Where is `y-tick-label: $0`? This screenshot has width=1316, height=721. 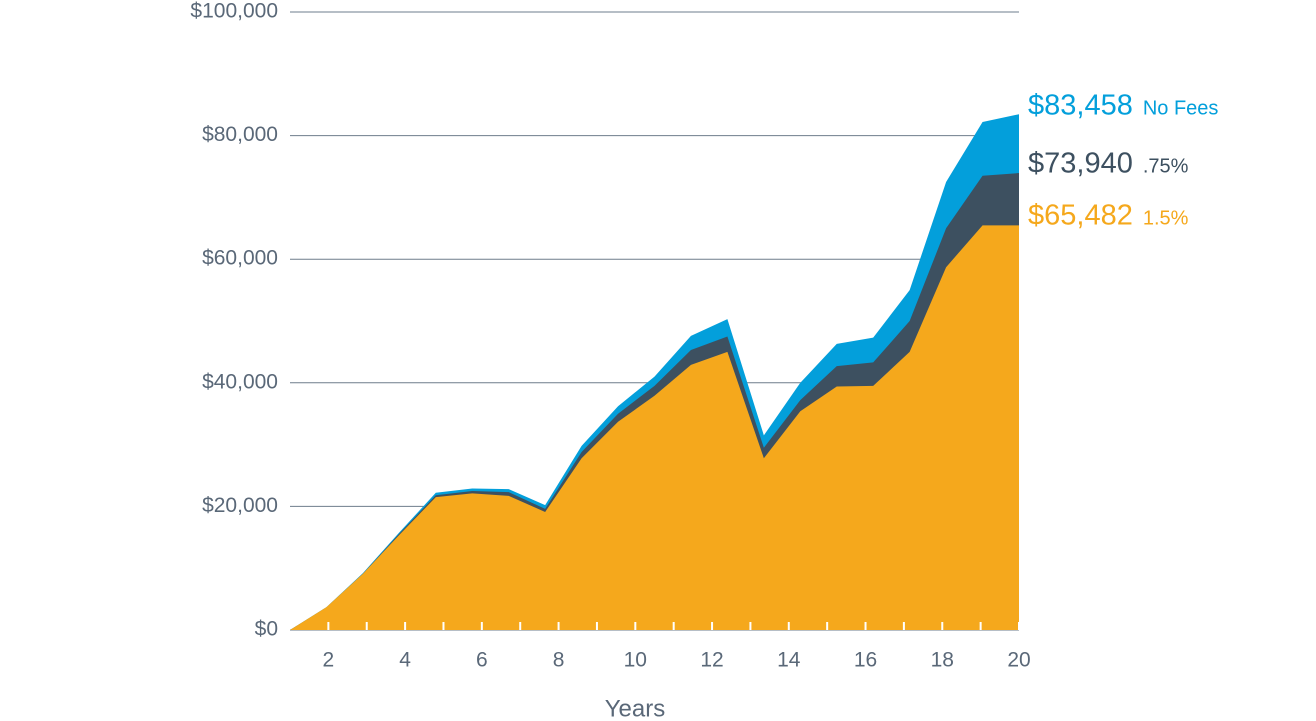
y-tick-label: $0 is located at coordinates (266, 629).